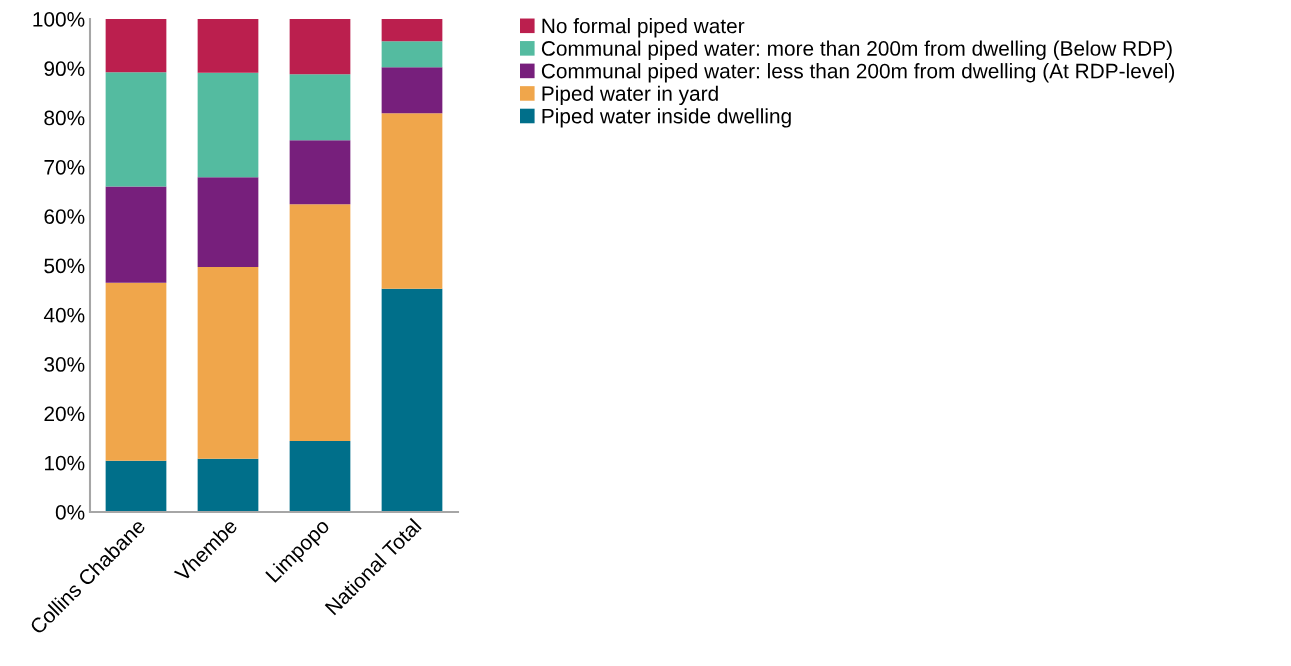  I want to click on y-tick-label: 100%, so click(59, 19).